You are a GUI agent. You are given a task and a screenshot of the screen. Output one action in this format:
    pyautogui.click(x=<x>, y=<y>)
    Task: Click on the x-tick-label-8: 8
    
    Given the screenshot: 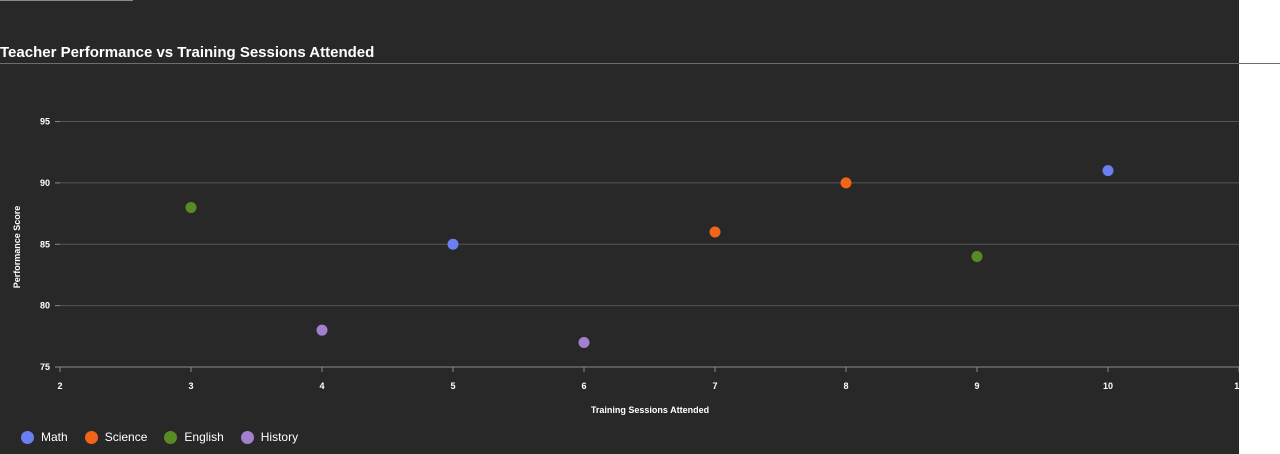 What is the action you would take?
    pyautogui.click(x=845, y=386)
    